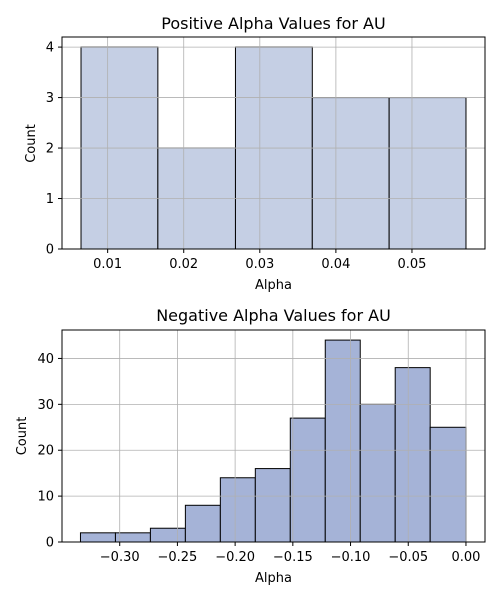  I want to click on x-tick-label: −0.15, so click(293, 557).